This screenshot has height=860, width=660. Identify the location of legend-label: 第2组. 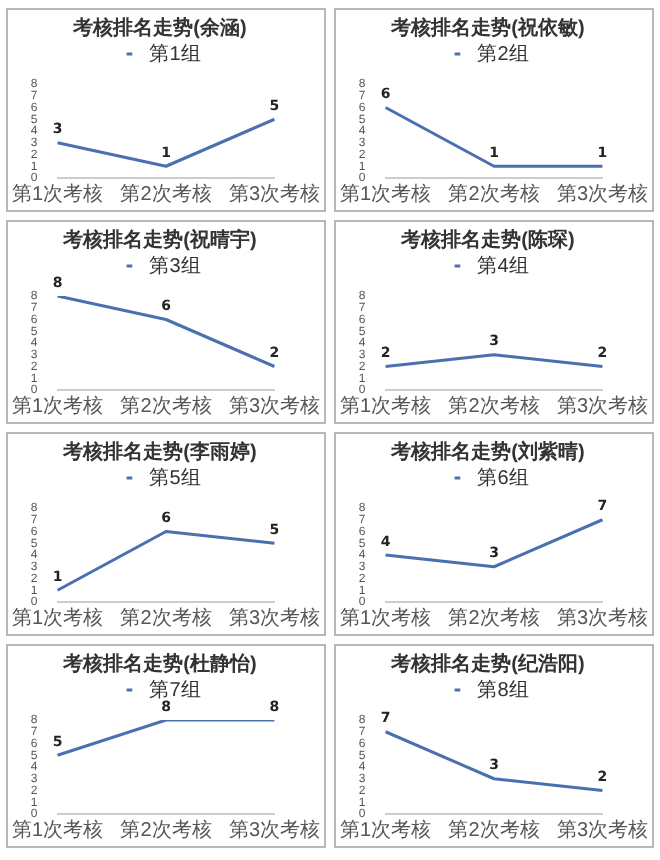
(503, 53).